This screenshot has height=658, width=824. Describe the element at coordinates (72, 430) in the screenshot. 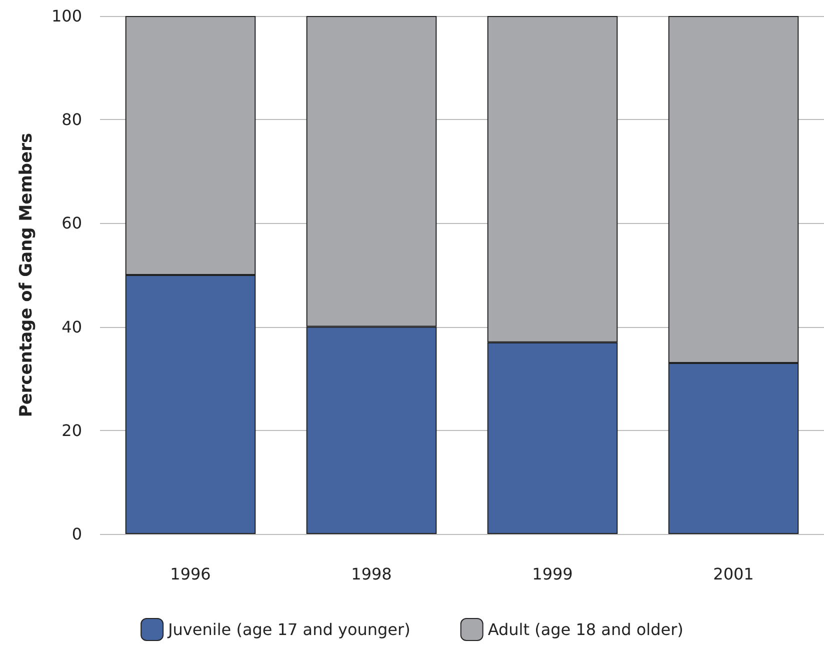

I see `y-tick-label: 20` at that location.